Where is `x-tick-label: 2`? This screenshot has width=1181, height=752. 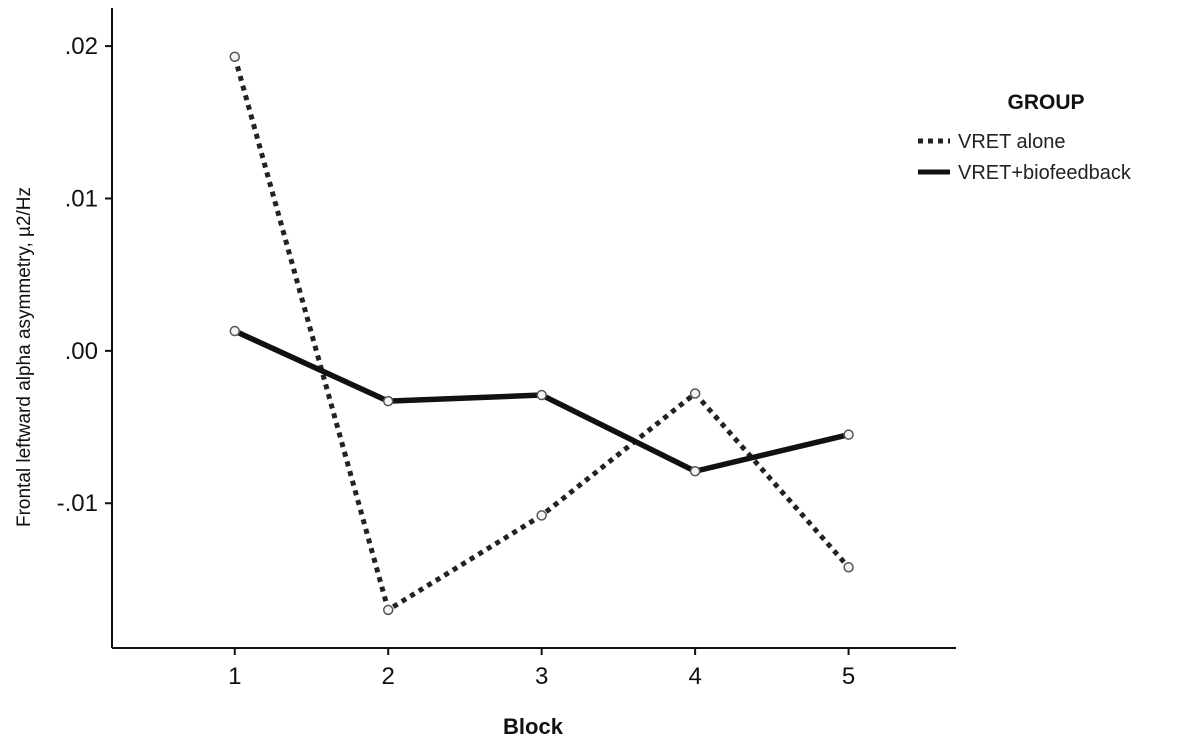
x-tick-label: 2 is located at coordinates (388, 676).